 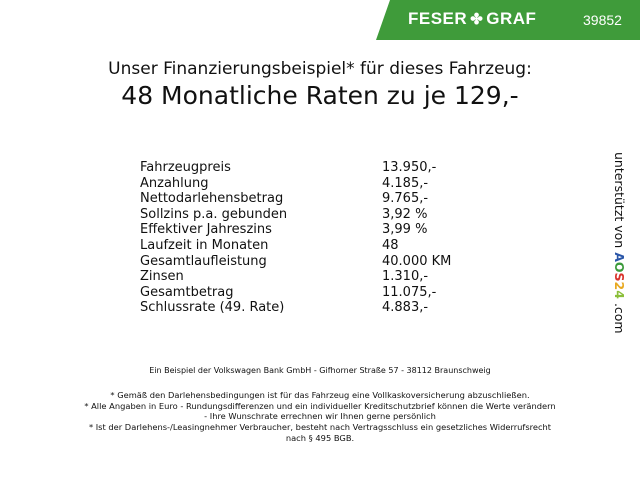 I want to click on header-banner, so click(x=508, y=20).